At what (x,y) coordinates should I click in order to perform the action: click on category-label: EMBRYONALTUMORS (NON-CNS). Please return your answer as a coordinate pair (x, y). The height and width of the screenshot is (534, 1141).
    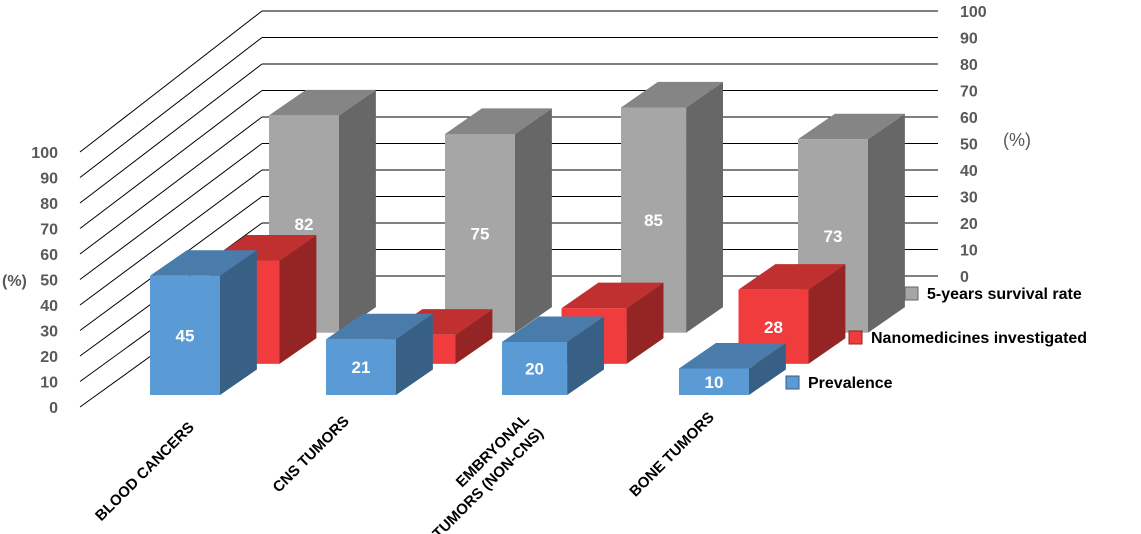
    Looking at the image, I should click on (481, 472).